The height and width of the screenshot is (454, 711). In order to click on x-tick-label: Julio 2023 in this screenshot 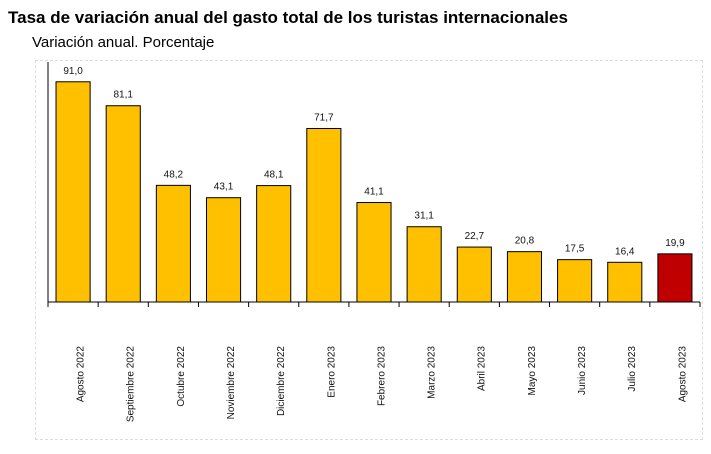, I will do `click(632, 369)`.